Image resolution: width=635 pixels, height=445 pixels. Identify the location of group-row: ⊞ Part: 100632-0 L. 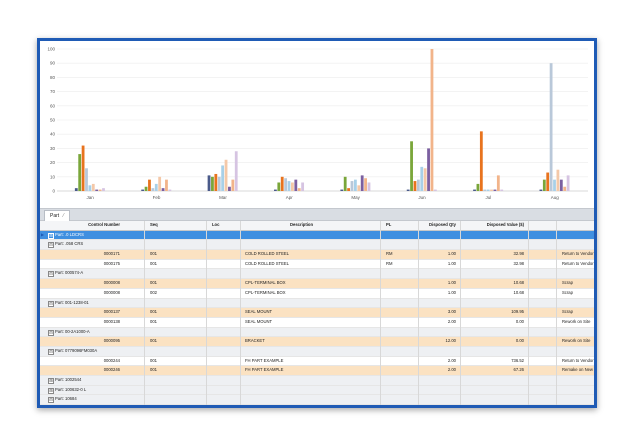
(317, 390).